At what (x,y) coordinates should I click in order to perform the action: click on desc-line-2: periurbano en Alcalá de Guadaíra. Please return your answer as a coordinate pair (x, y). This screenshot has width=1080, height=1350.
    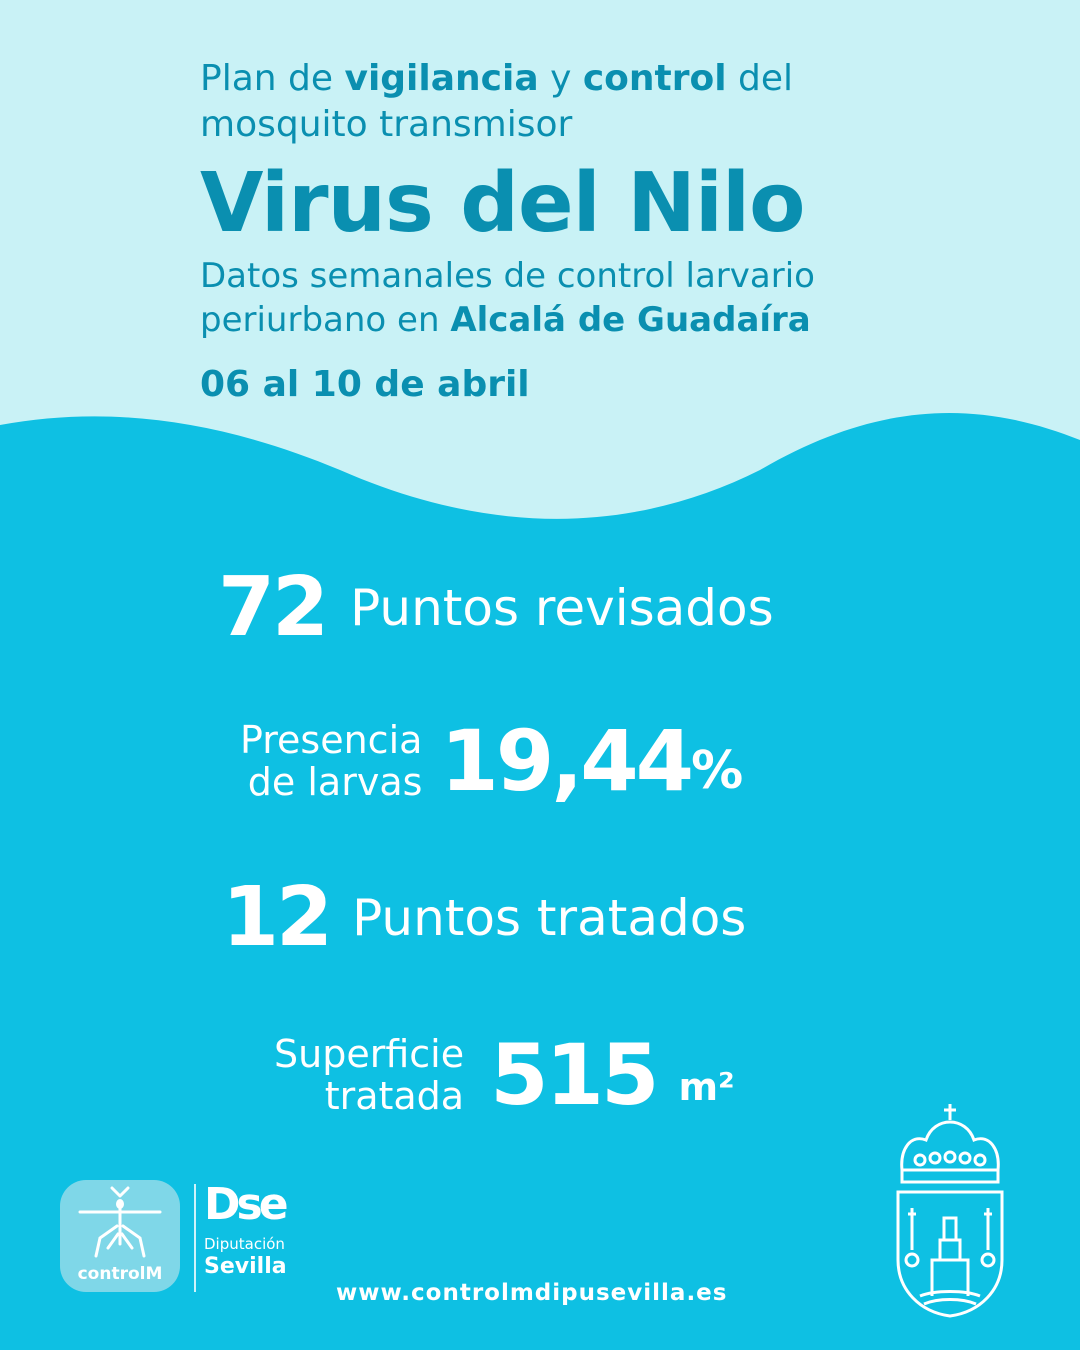
    Looking at the image, I should click on (630, 320).